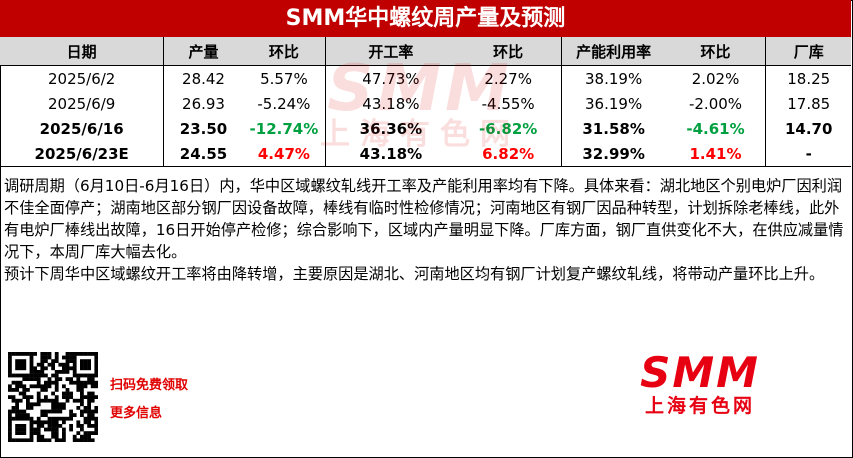 This screenshot has width=853, height=458. Describe the element at coordinates (808, 128) in the screenshot. I see `table-cell: 14.70` at that location.